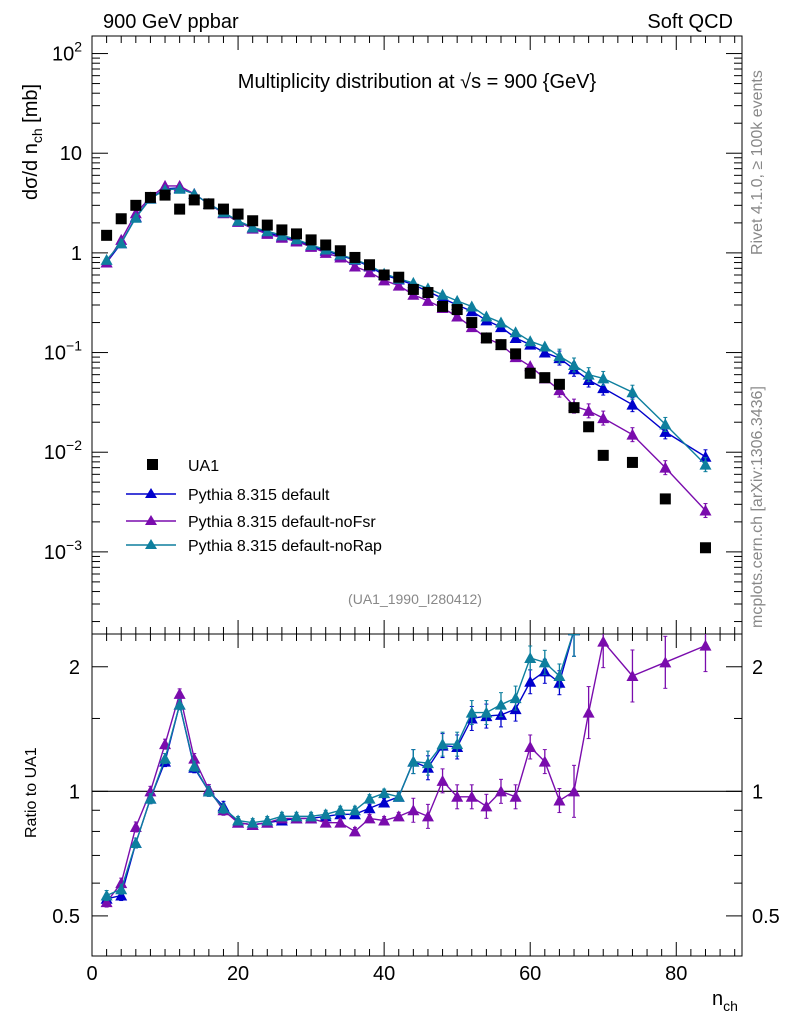 This screenshot has width=786, height=1024. What do you see at coordinates (32, 142) in the screenshot?
I see `y-axis-label: dσ/d nch [mb]` at bounding box center [32, 142].